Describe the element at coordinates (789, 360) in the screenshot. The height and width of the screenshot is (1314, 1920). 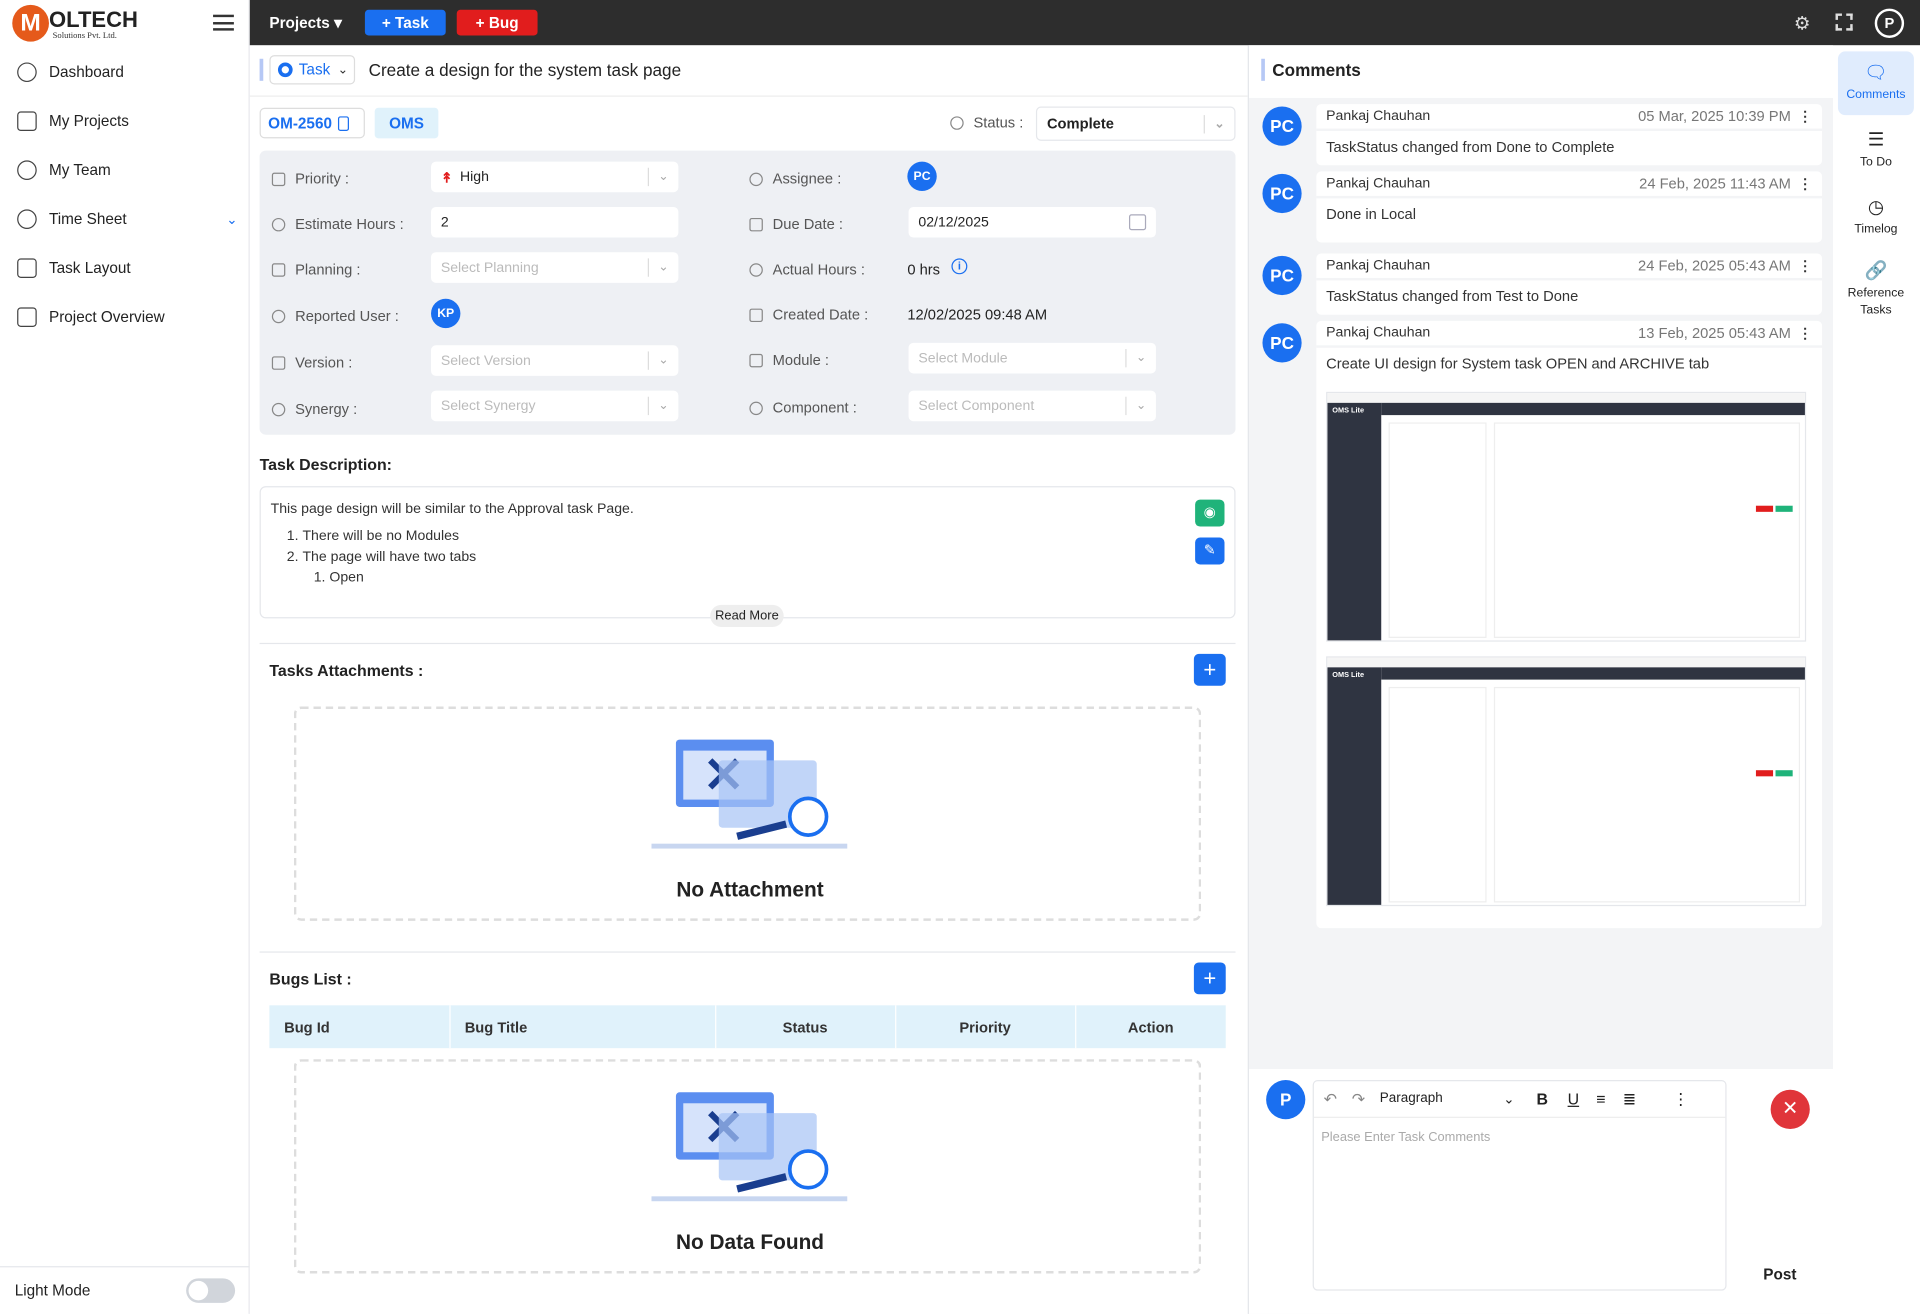
I see `module-label: Module :` at that location.